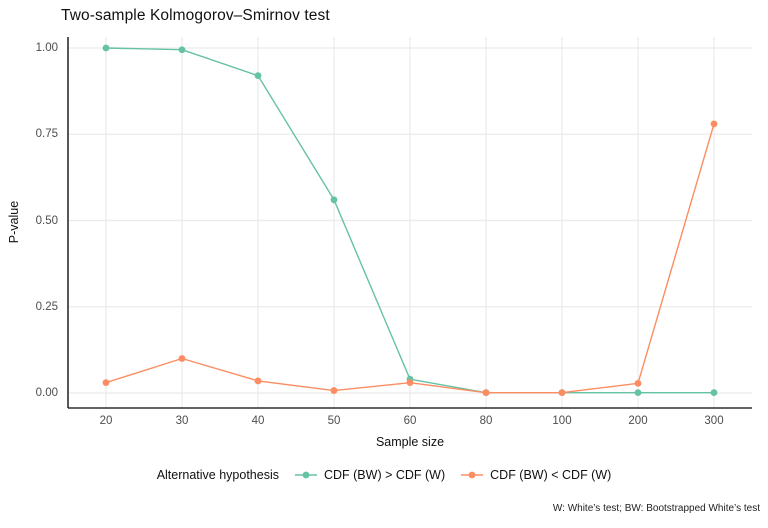  Describe the element at coordinates (562, 421) in the screenshot. I see `x-tick-label: 100` at that location.